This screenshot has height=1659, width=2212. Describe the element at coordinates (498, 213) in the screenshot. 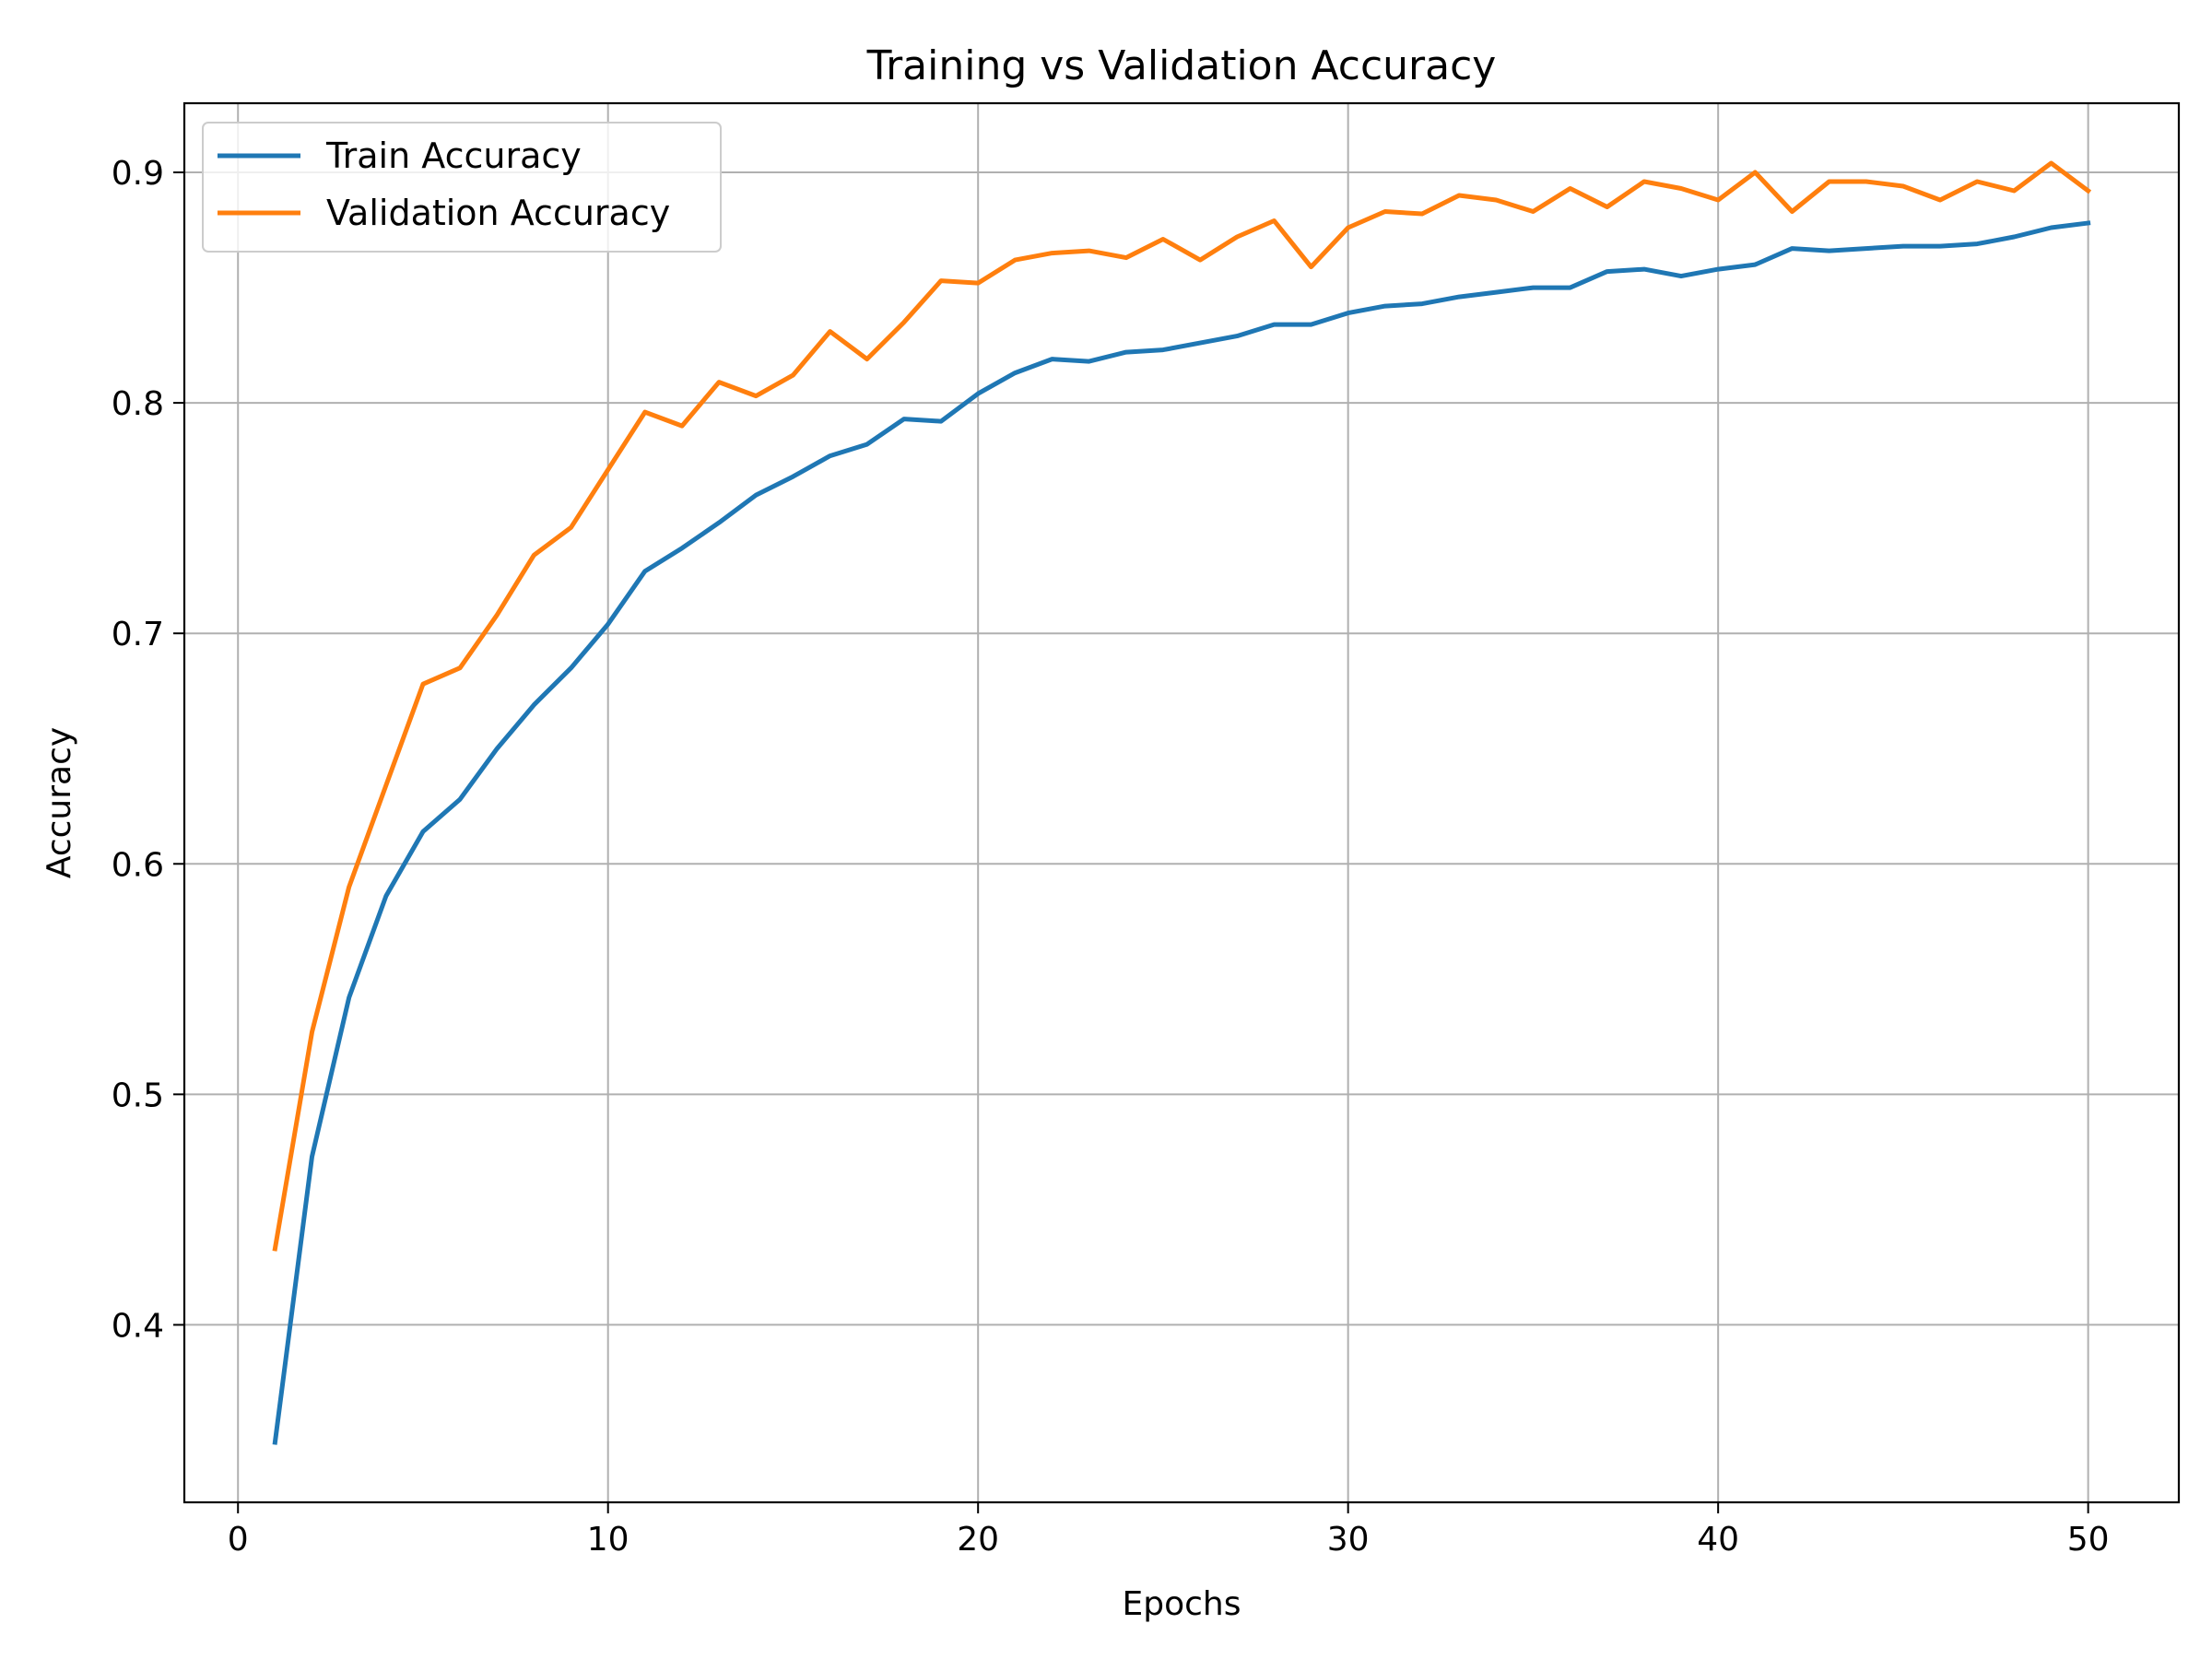

I see `legend-label-validation: Validation Accuracy` at that location.